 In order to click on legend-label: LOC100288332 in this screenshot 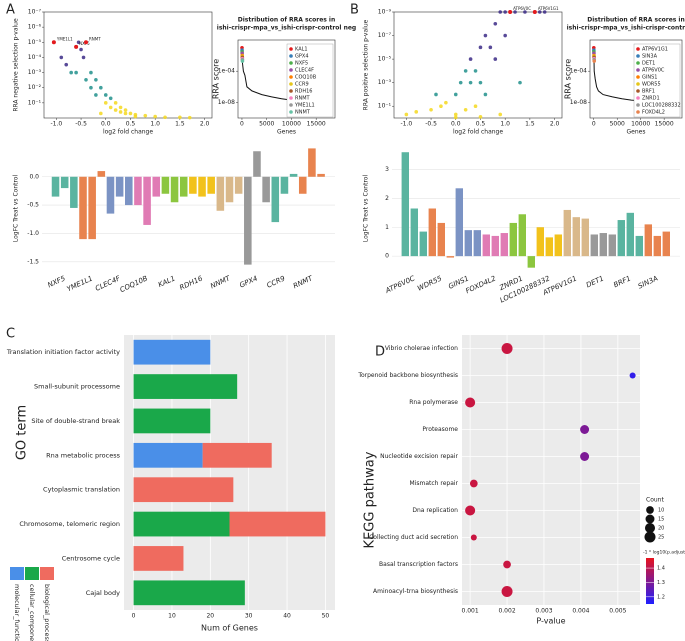, I will do `click(661, 106)`.